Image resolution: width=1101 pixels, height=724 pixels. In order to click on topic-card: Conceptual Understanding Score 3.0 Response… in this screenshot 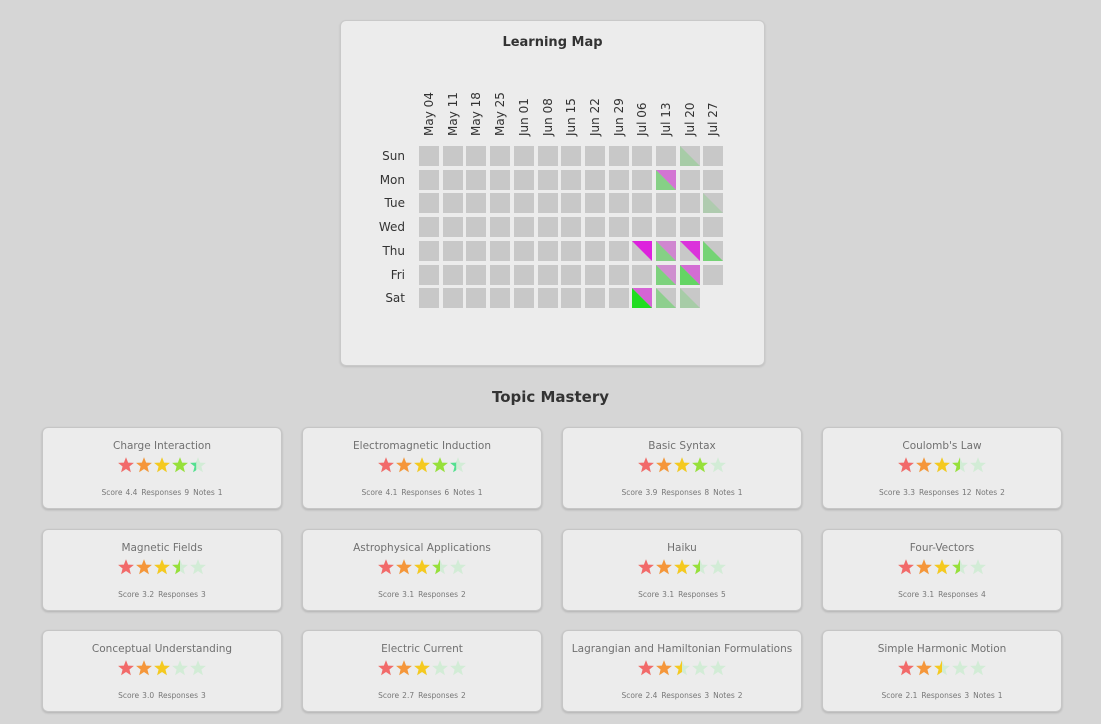, I will do `click(162, 671)`.